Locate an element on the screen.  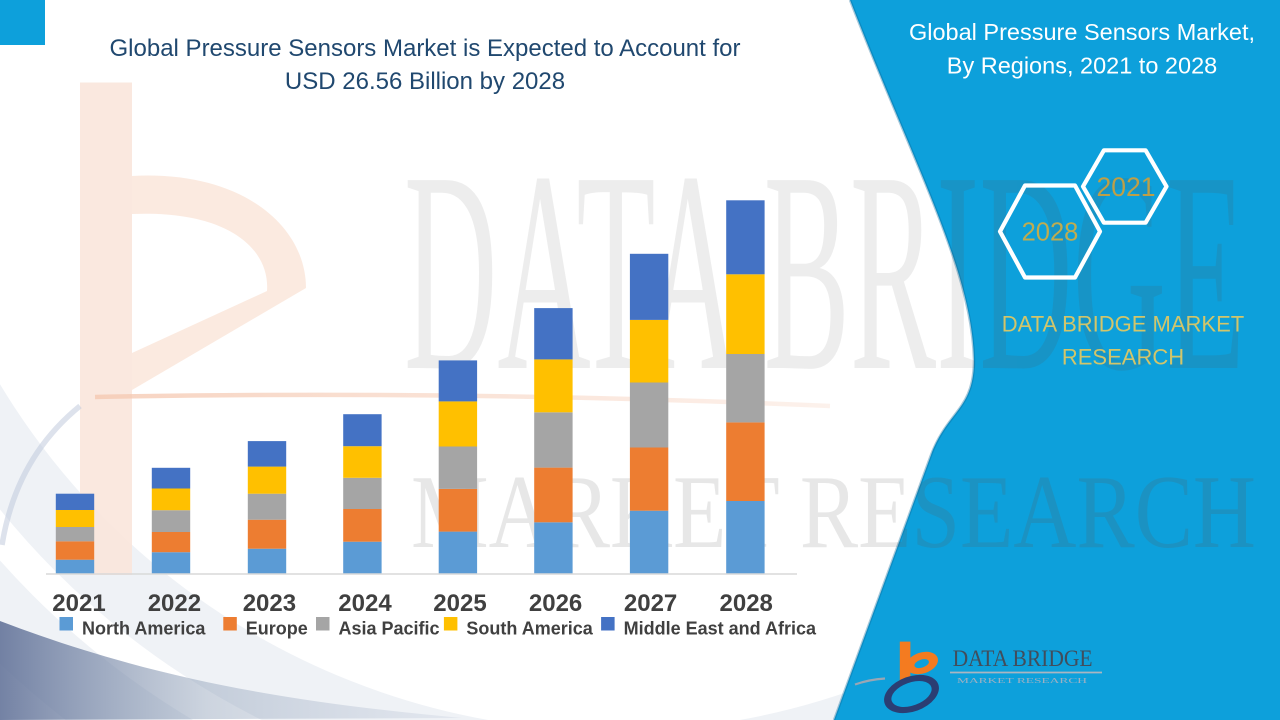
svg-text: Europe is located at coordinates (277, 629).